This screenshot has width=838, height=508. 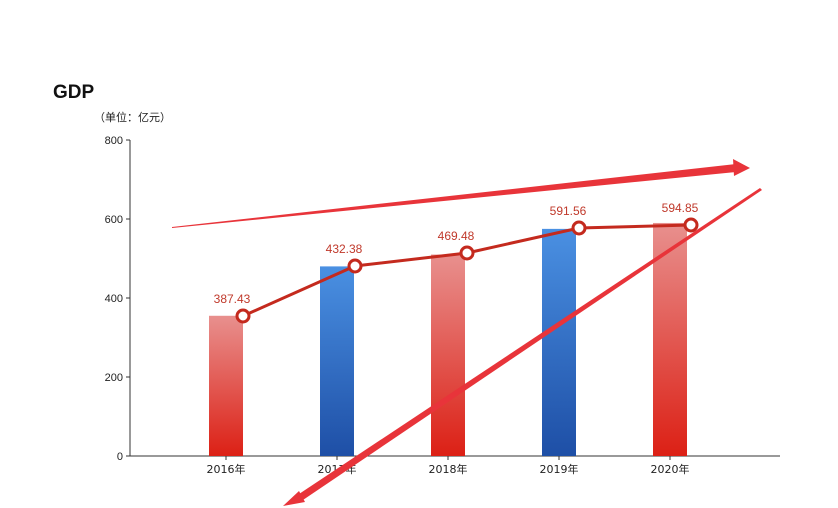 I want to click on x-tick-label: 2018年, so click(x=448, y=469).